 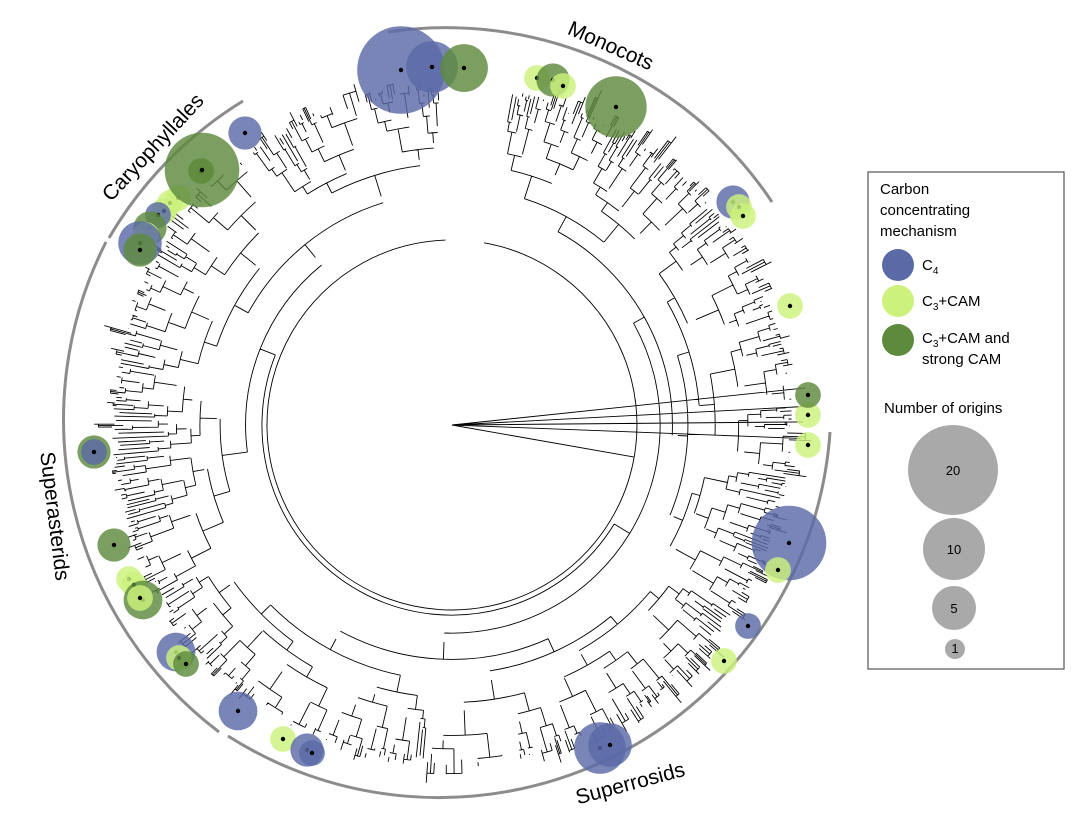 I want to click on legend-title-line-1: Carbon, so click(x=904, y=189).